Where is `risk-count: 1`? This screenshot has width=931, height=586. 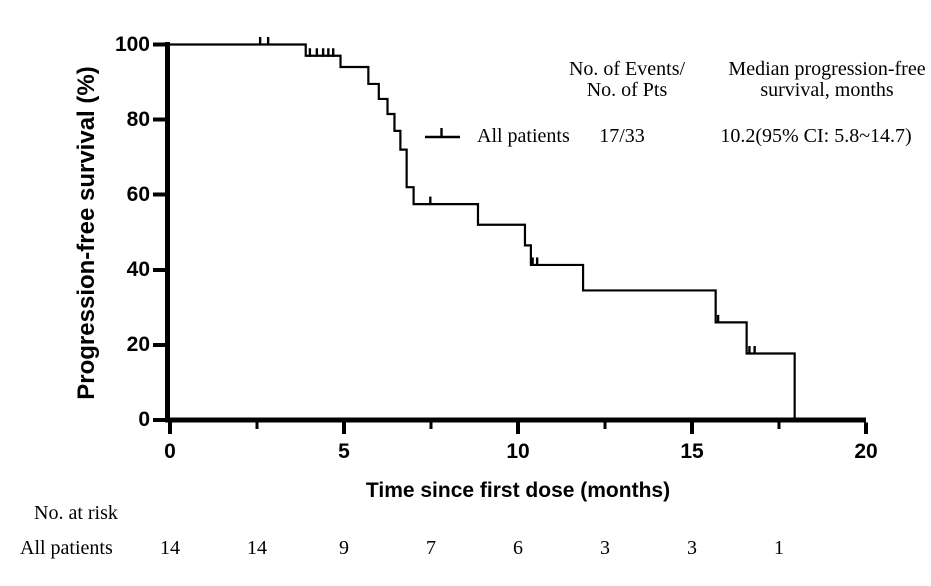
risk-count: 1 is located at coordinates (779, 548).